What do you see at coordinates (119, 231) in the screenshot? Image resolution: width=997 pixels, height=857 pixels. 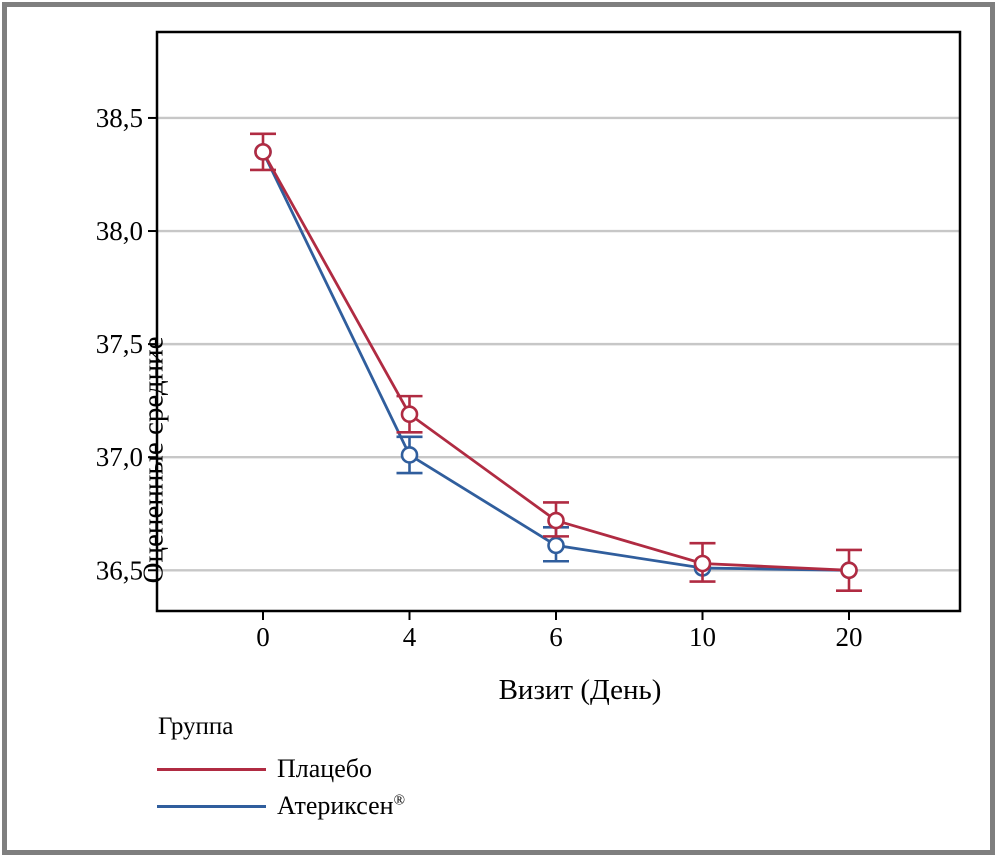 I see `y-tick-label: 38,0` at bounding box center [119, 231].